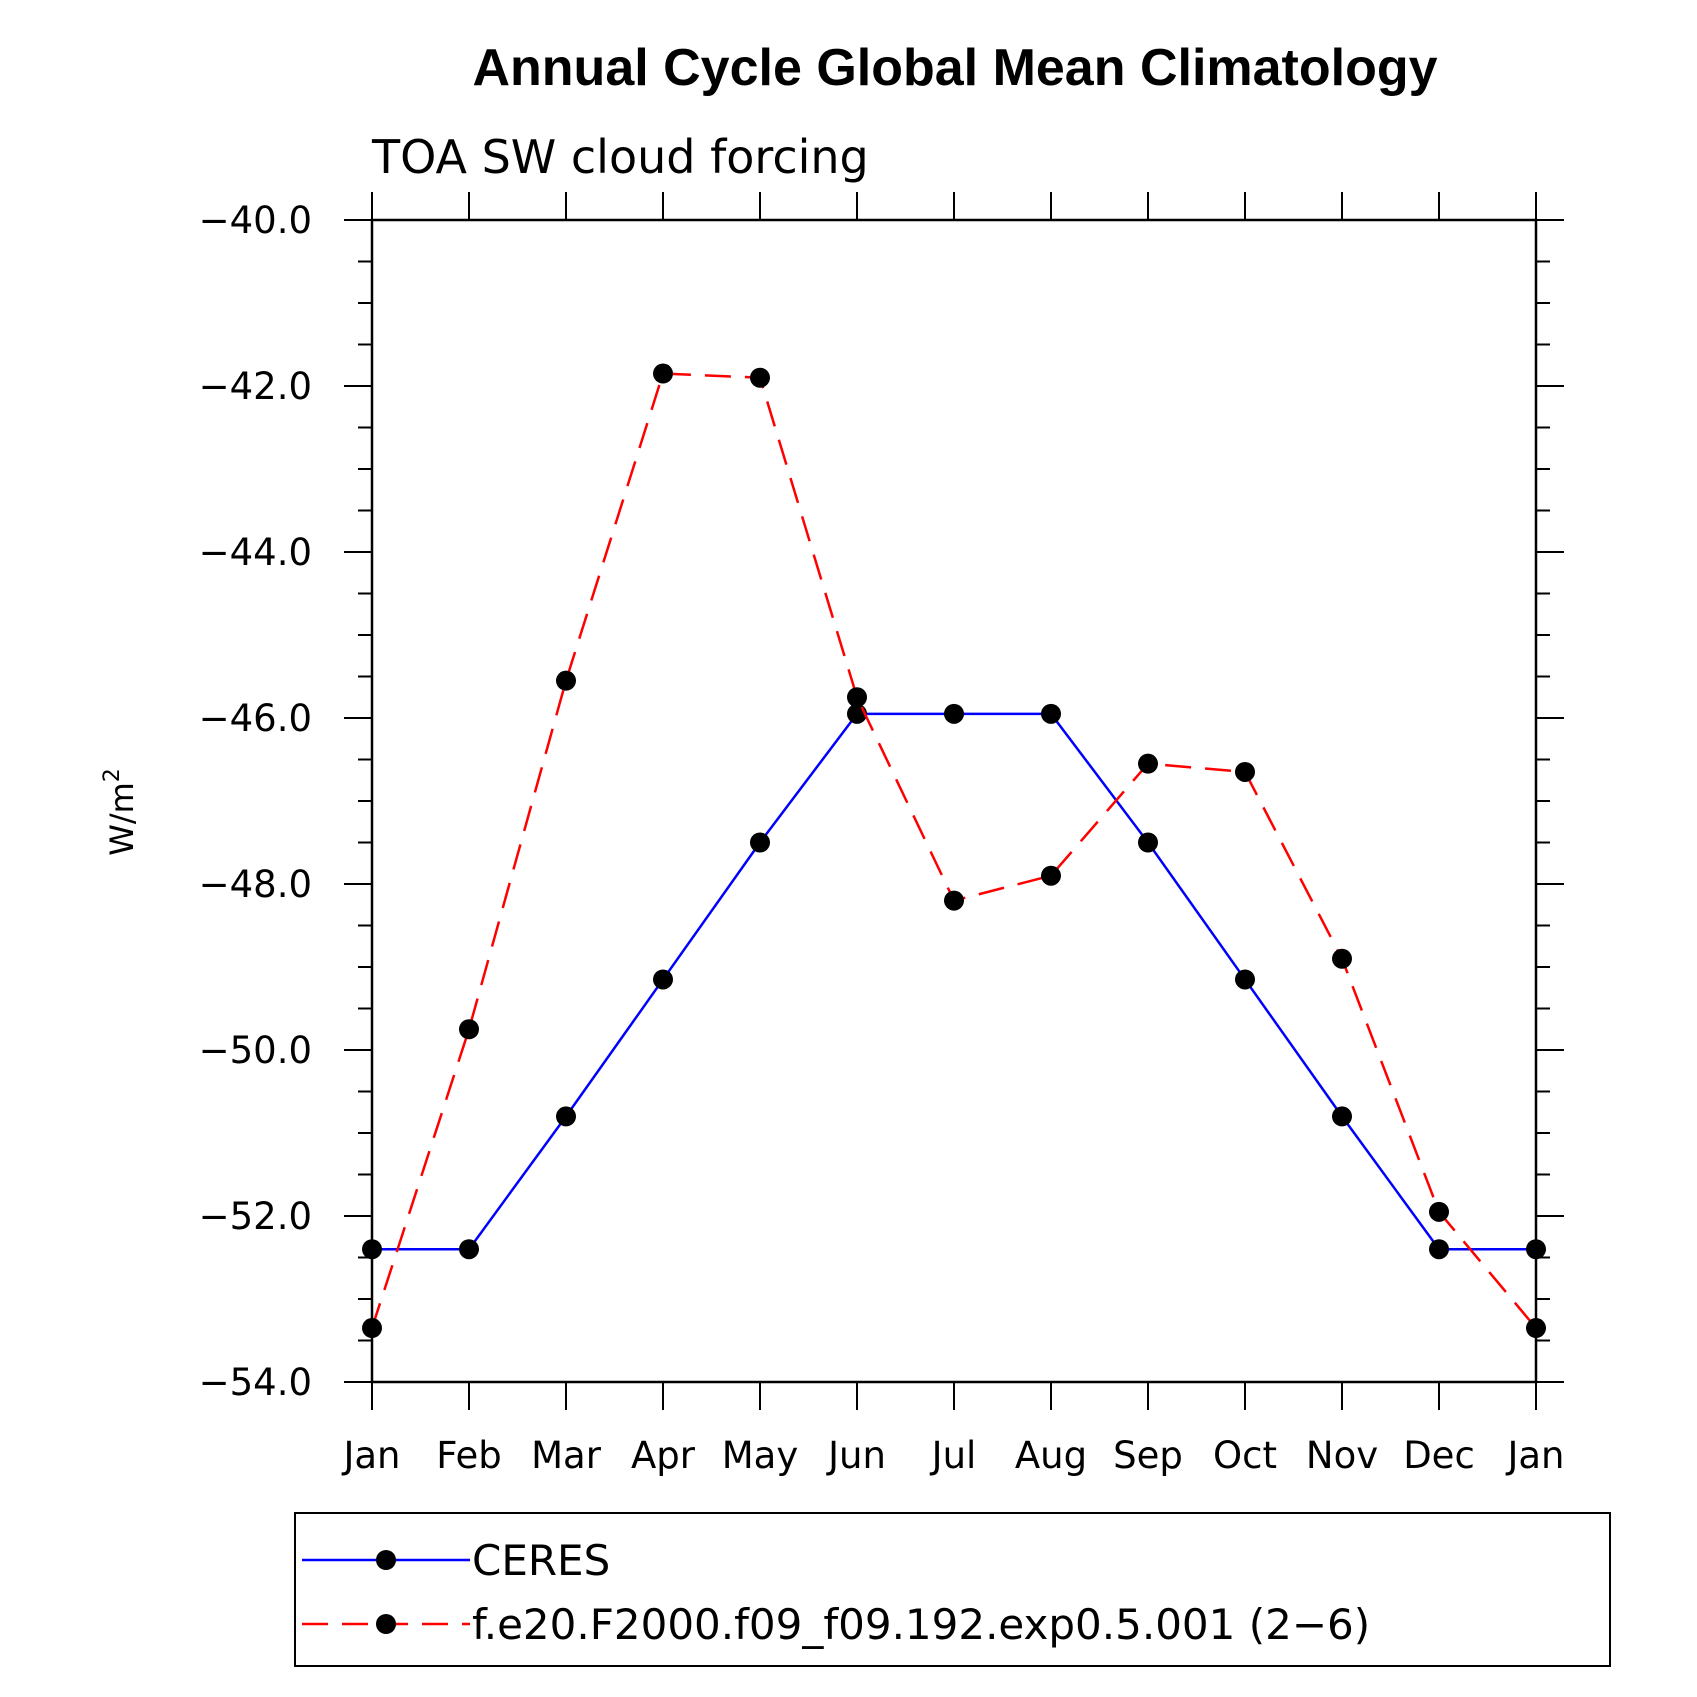 The width and height of the screenshot is (1697, 1697). What do you see at coordinates (1148, 1455) in the screenshot?
I see `x-tick-label: Sep` at bounding box center [1148, 1455].